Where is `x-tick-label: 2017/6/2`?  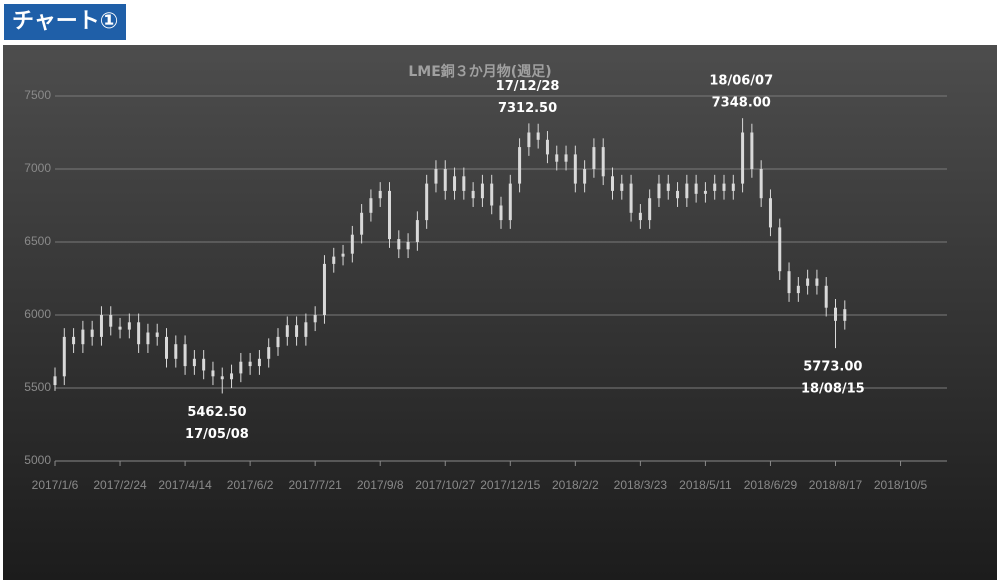
x-tick-label: 2017/6/2 is located at coordinates (250, 485).